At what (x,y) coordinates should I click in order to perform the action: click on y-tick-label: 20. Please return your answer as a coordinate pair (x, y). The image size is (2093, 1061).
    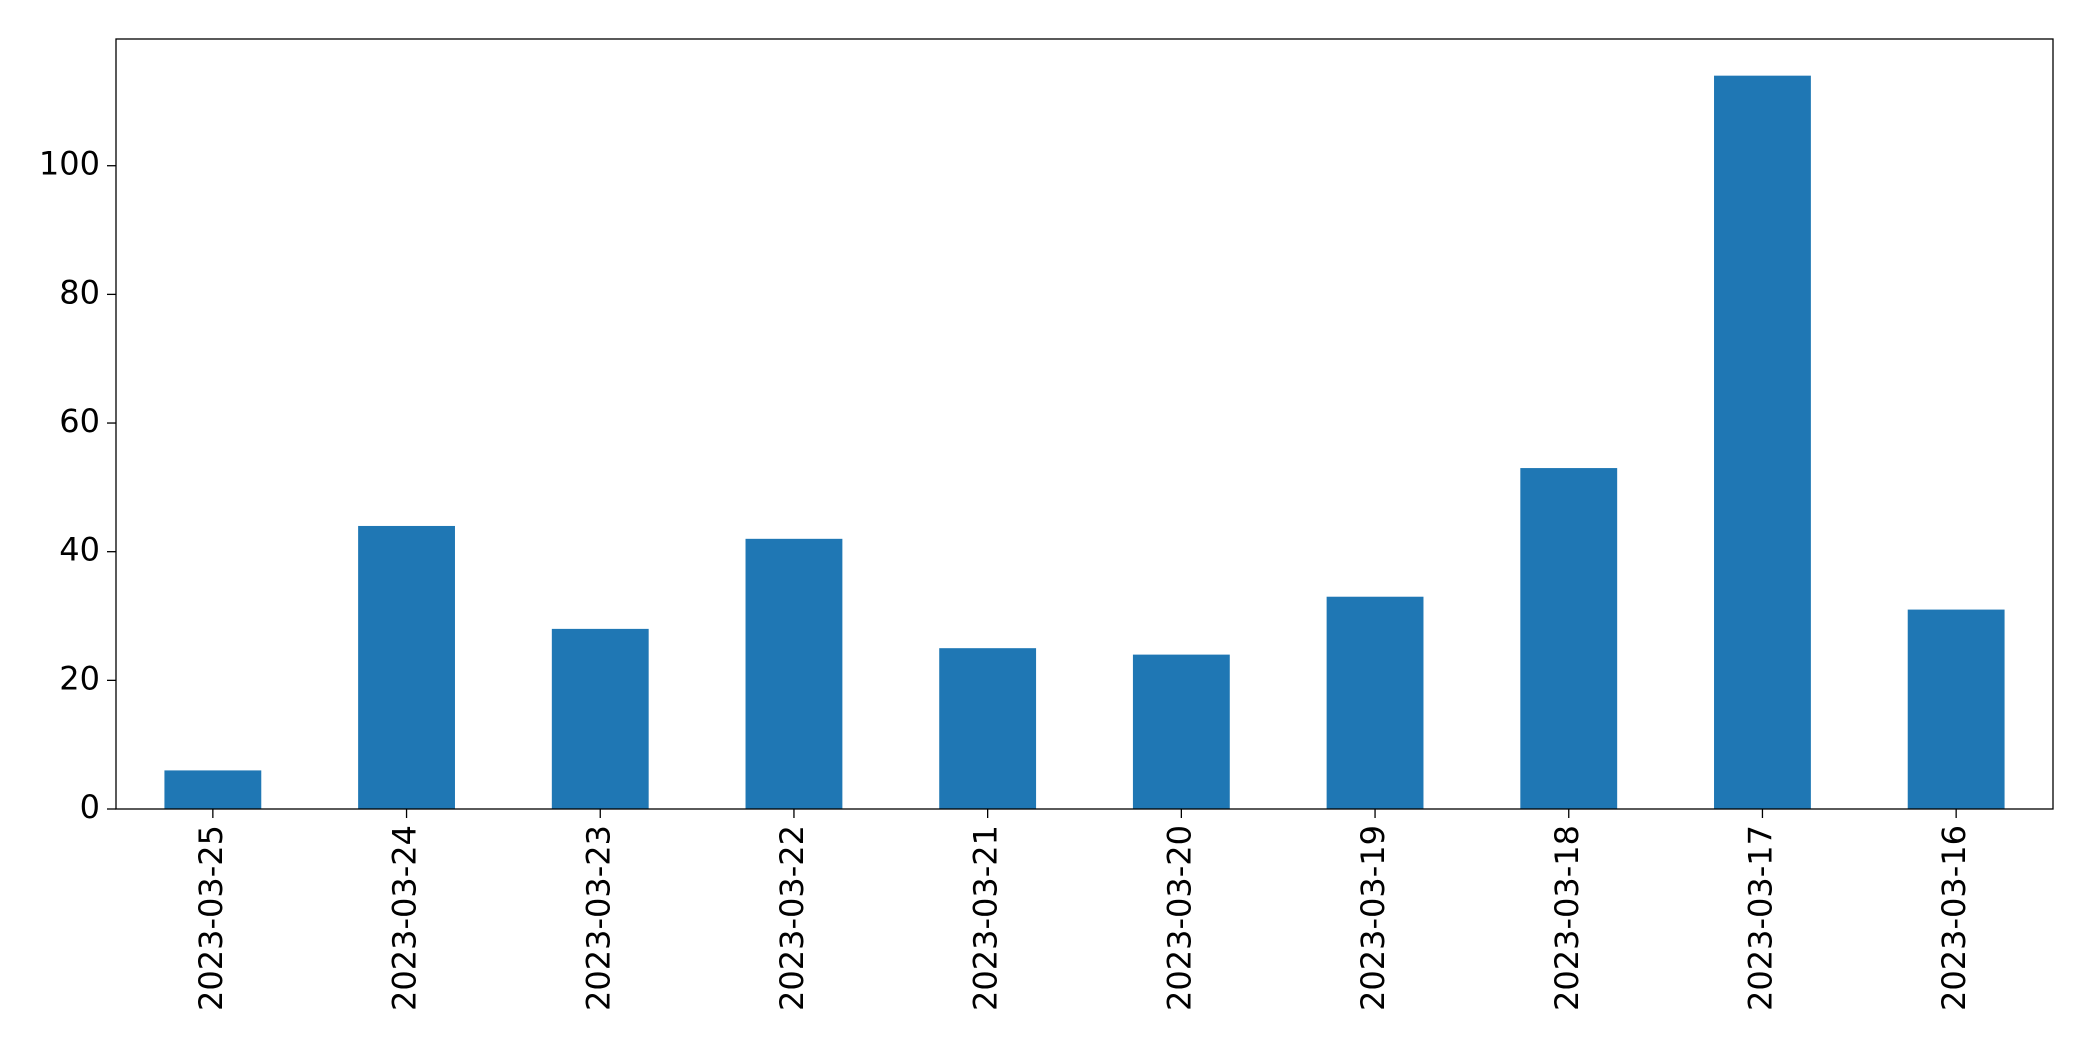
    Looking at the image, I should click on (79, 678).